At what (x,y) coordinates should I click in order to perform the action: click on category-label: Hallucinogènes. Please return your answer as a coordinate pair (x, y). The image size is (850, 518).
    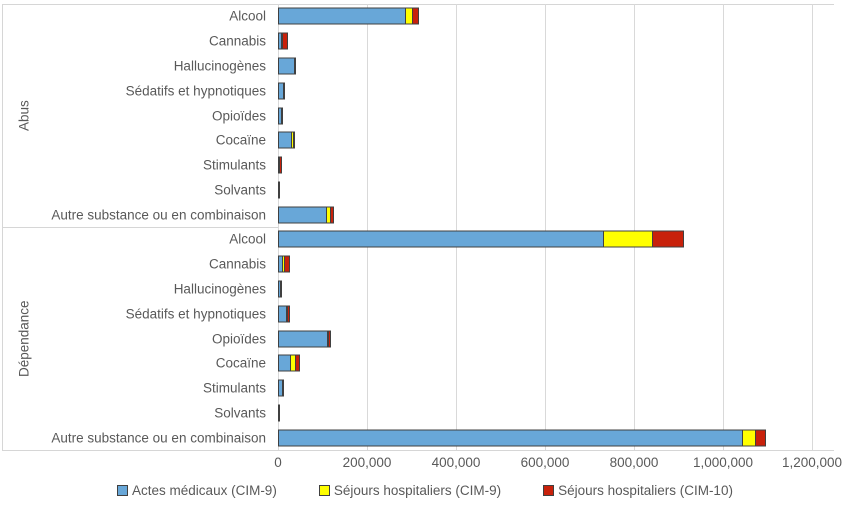
    Looking at the image, I should click on (219, 66).